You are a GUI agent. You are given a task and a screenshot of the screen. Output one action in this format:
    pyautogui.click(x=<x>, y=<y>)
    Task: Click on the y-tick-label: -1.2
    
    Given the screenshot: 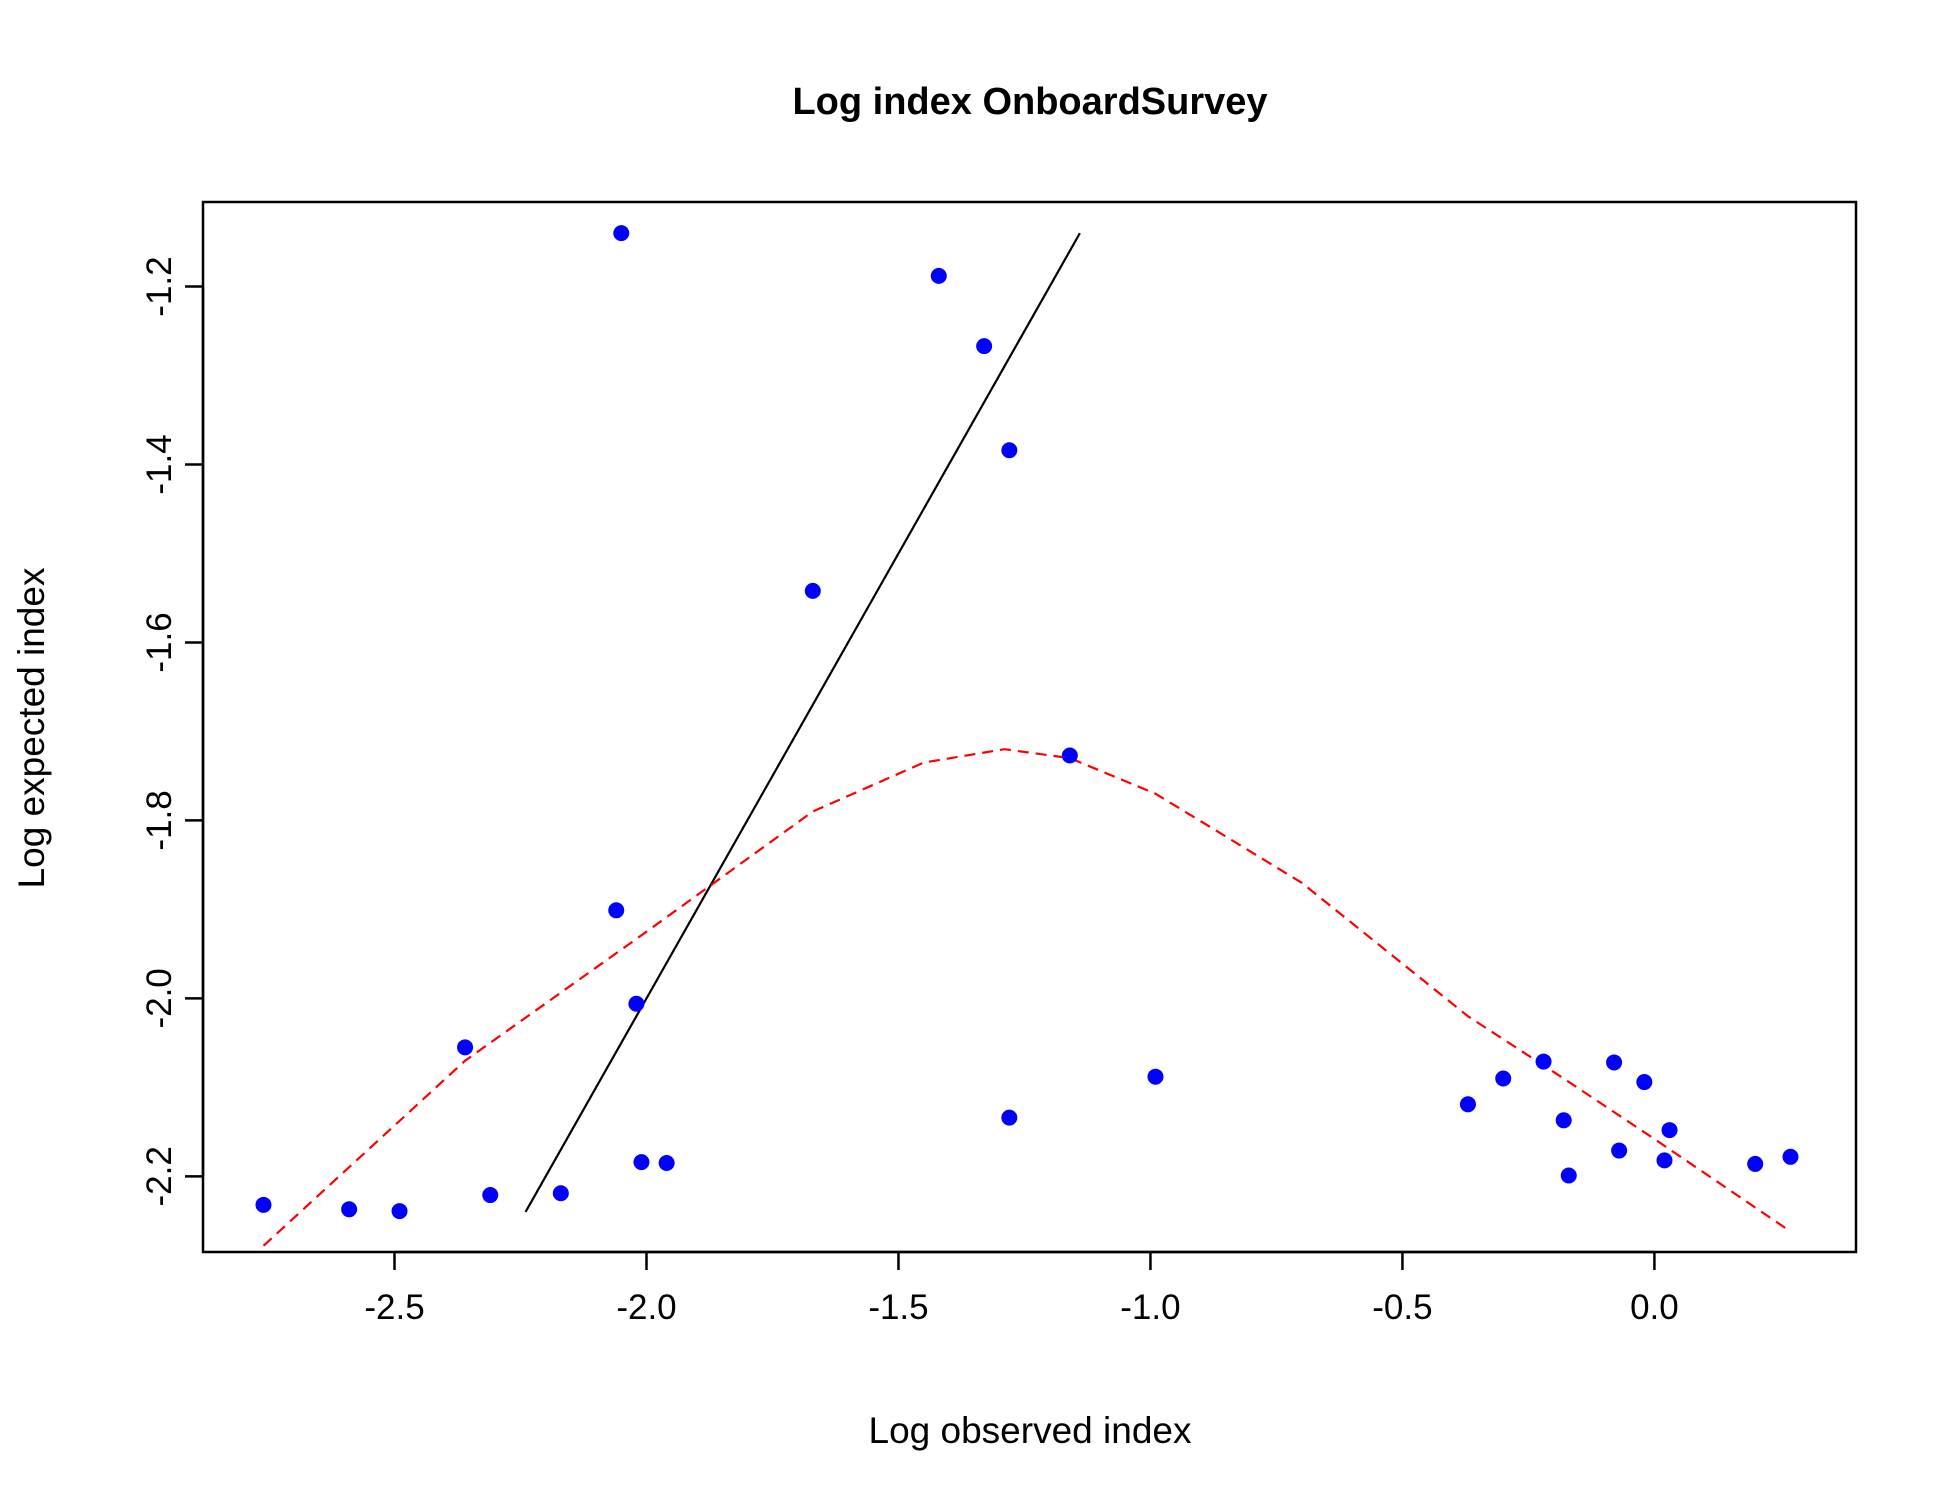 What is the action you would take?
    pyautogui.click(x=159, y=286)
    